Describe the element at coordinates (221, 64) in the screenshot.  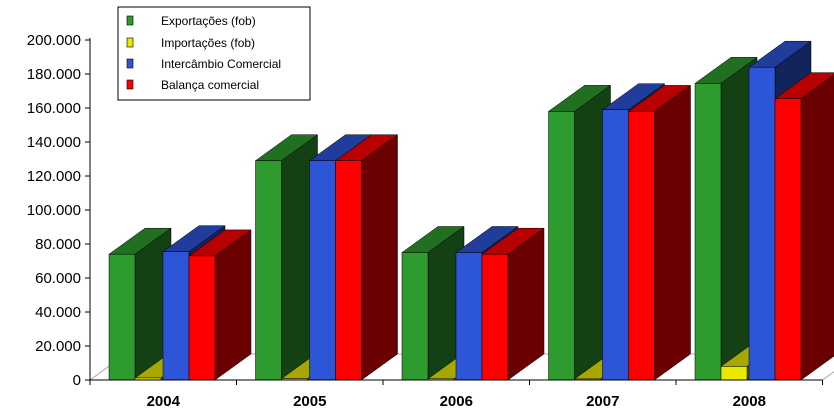
I see `legend-label-intercambio: Intercâmbio Comercial` at that location.